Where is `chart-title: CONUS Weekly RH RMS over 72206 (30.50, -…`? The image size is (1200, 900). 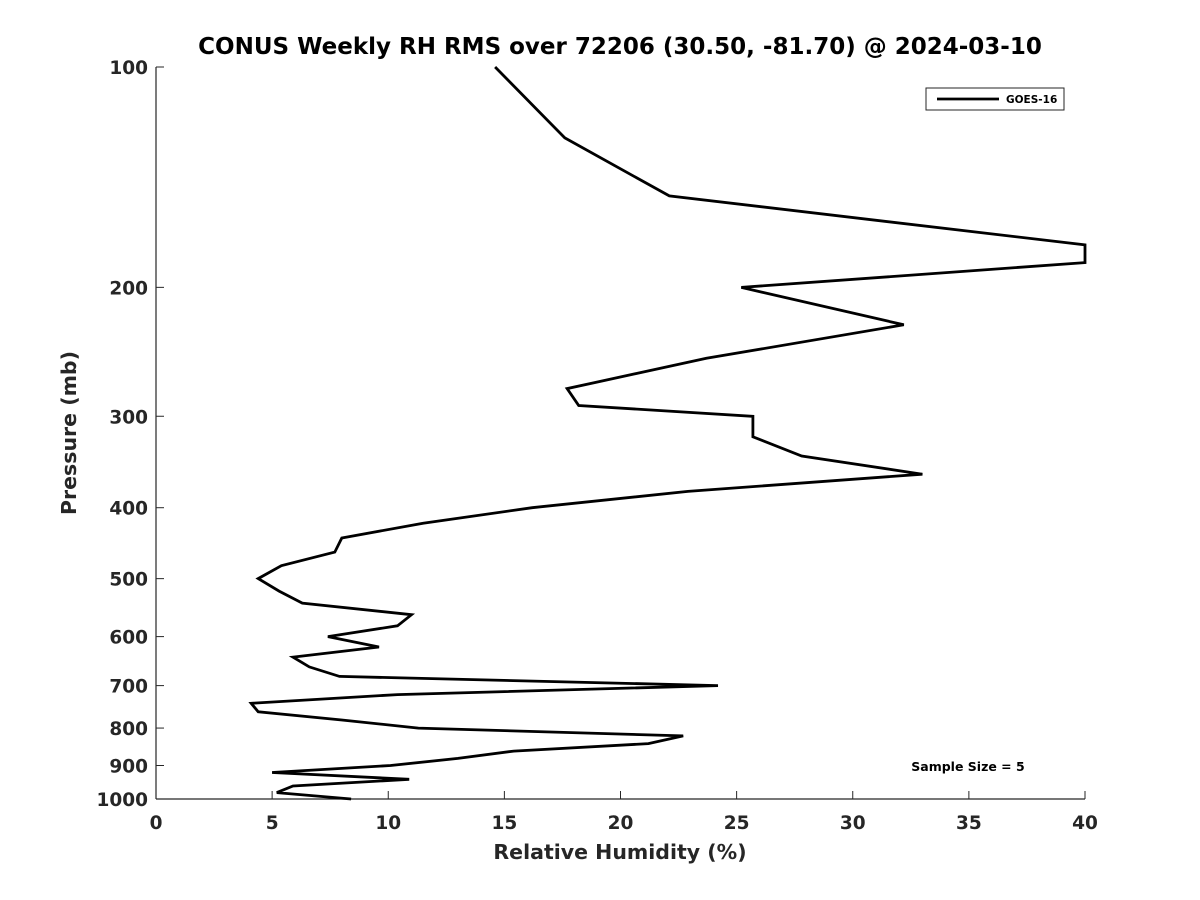 chart-title: CONUS Weekly RH RMS over 72206 (30.50, -… is located at coordinates (620, 47).